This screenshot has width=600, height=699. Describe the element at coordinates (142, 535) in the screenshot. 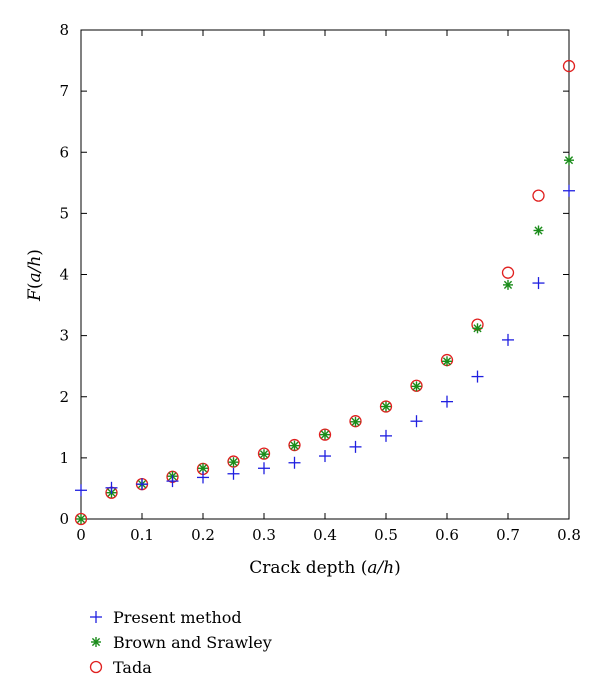

I see `x-tick-label: 0.1` at that location.